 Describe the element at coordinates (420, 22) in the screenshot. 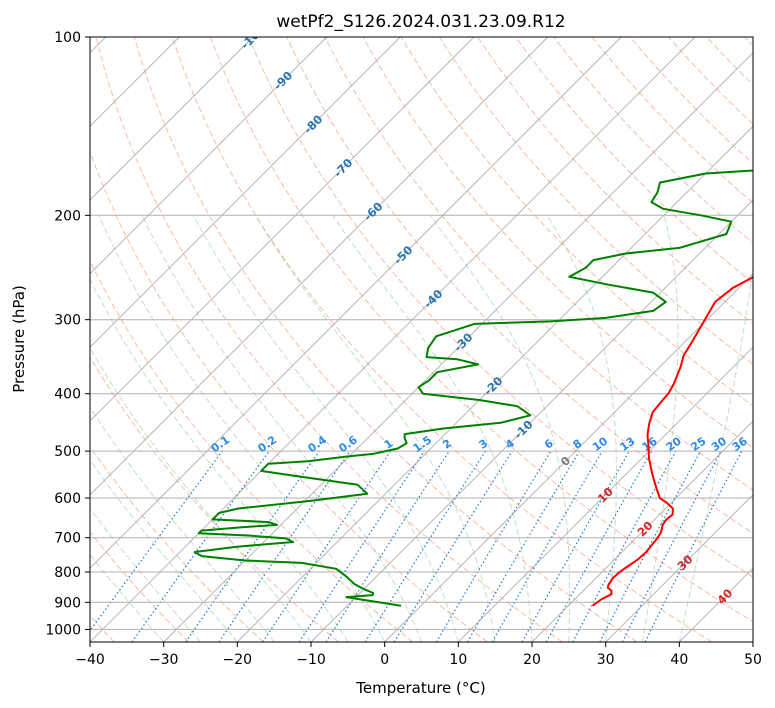

I see `chart-title: wetPf2_S126.2024.031.23.09.R12` at that location.